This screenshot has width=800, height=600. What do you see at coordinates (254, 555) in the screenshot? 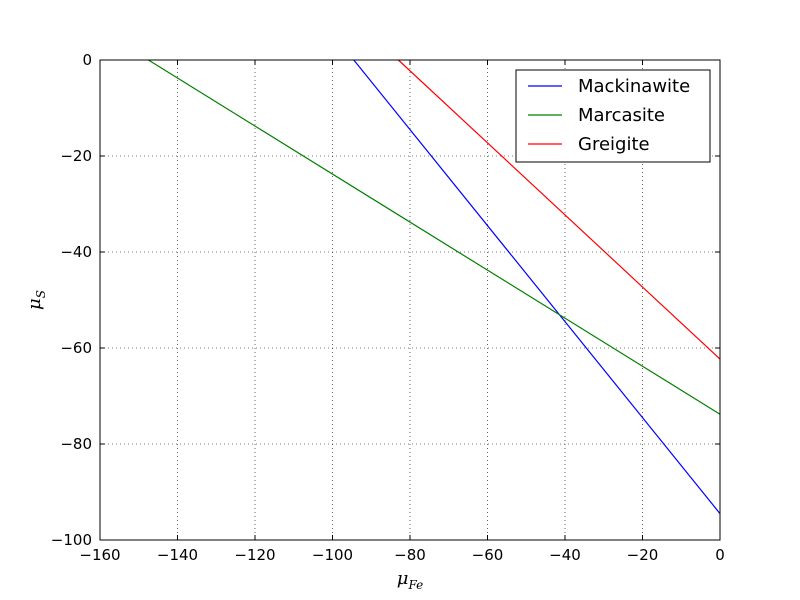
I see `x-tick-label: −120` at bounding box center [254, 555].